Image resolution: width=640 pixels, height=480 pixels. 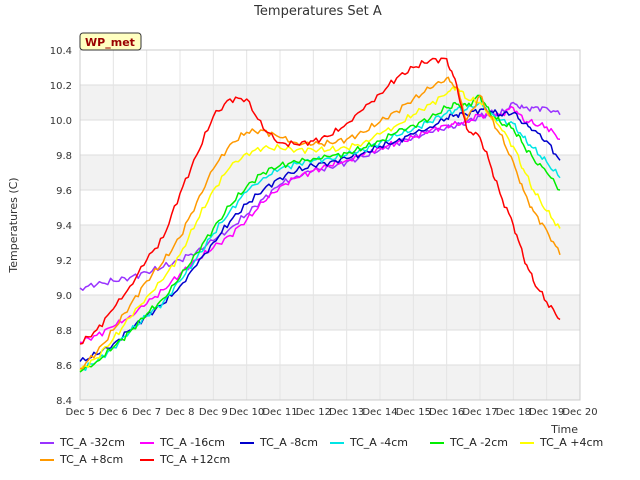 What do you see at coordinates (61, 86) in the screenshot?
I see `y-tick-label: 10.2` at bounding box center [61, 86].